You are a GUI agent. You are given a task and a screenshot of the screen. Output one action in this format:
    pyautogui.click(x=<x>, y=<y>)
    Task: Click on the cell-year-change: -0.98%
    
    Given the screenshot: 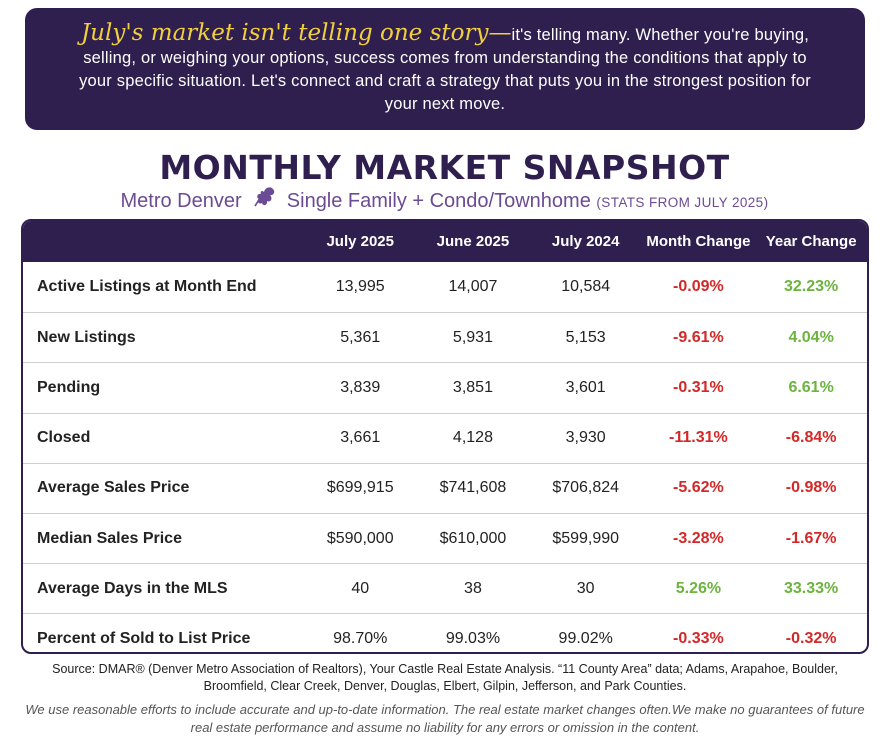 What is the action you would take?
    pyautogui.click(x=811, y=488)
    